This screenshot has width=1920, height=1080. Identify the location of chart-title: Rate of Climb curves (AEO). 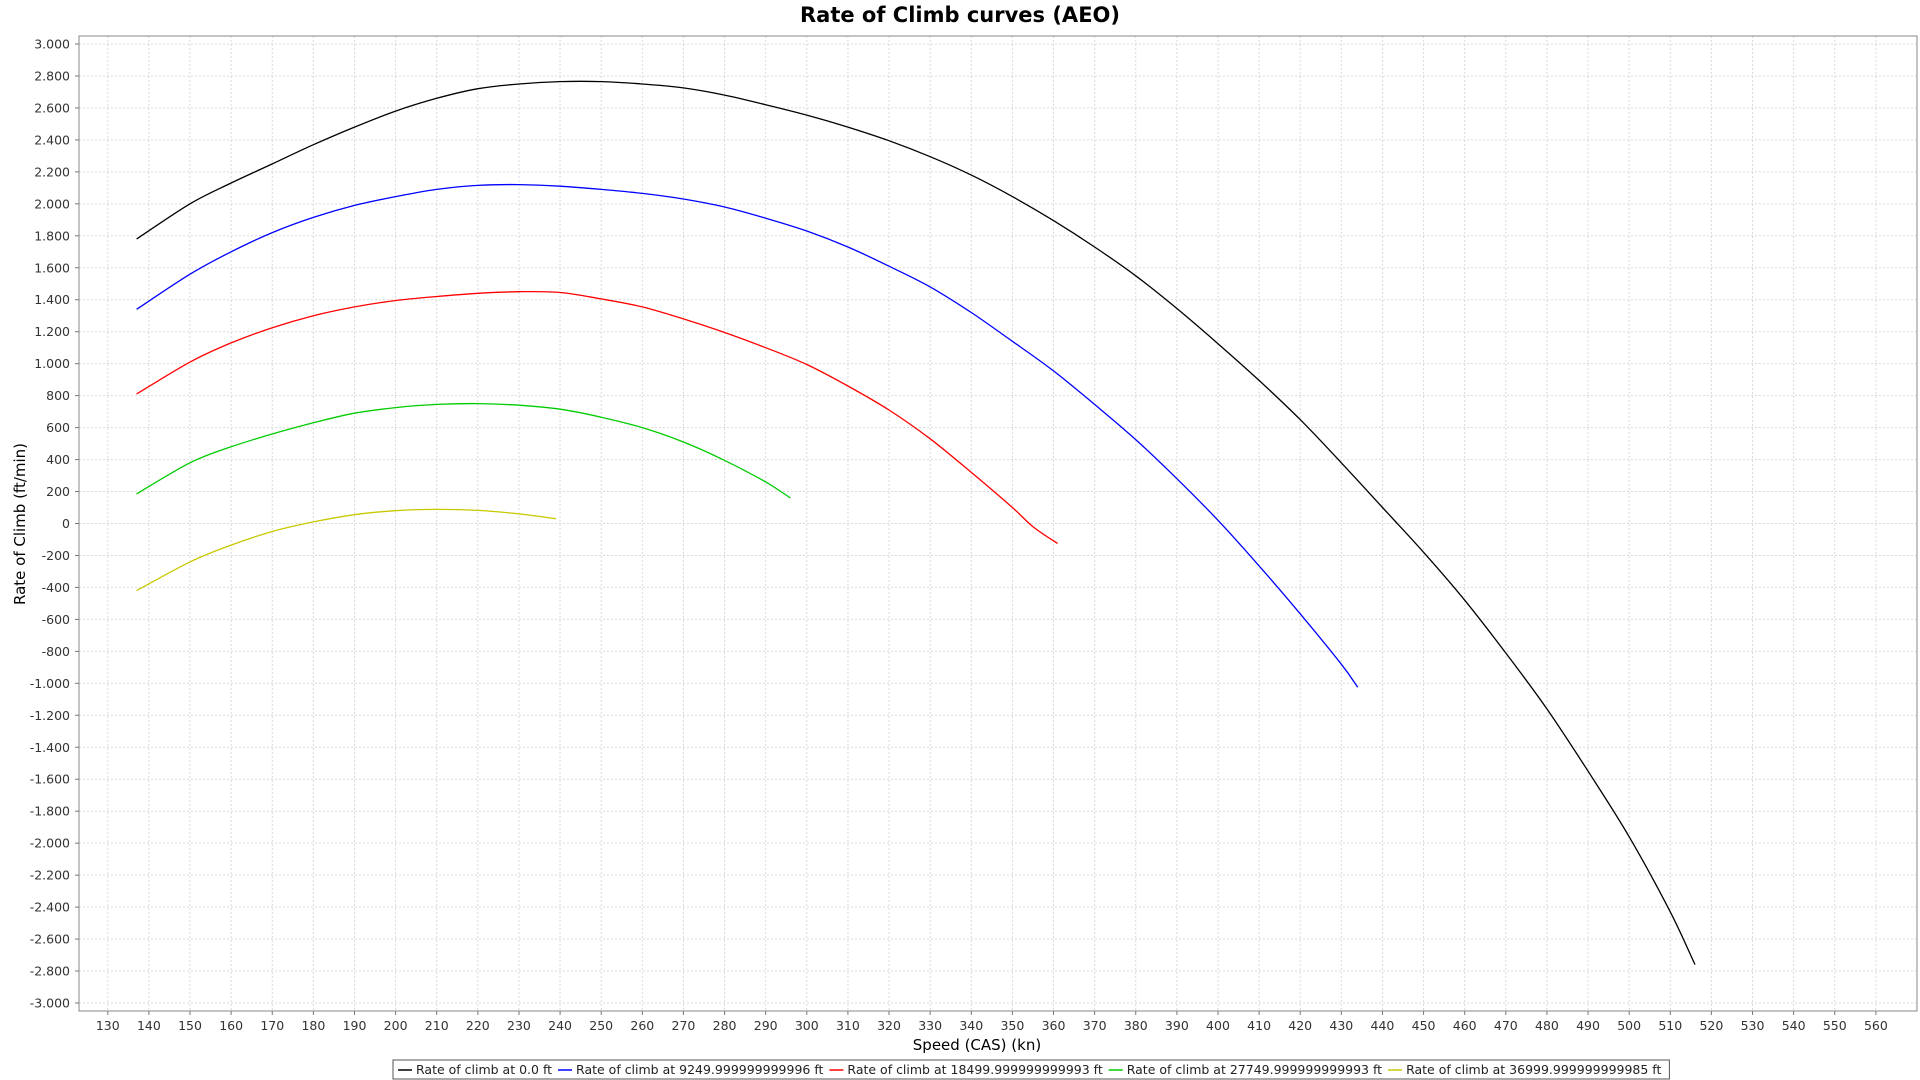
(960, 15).